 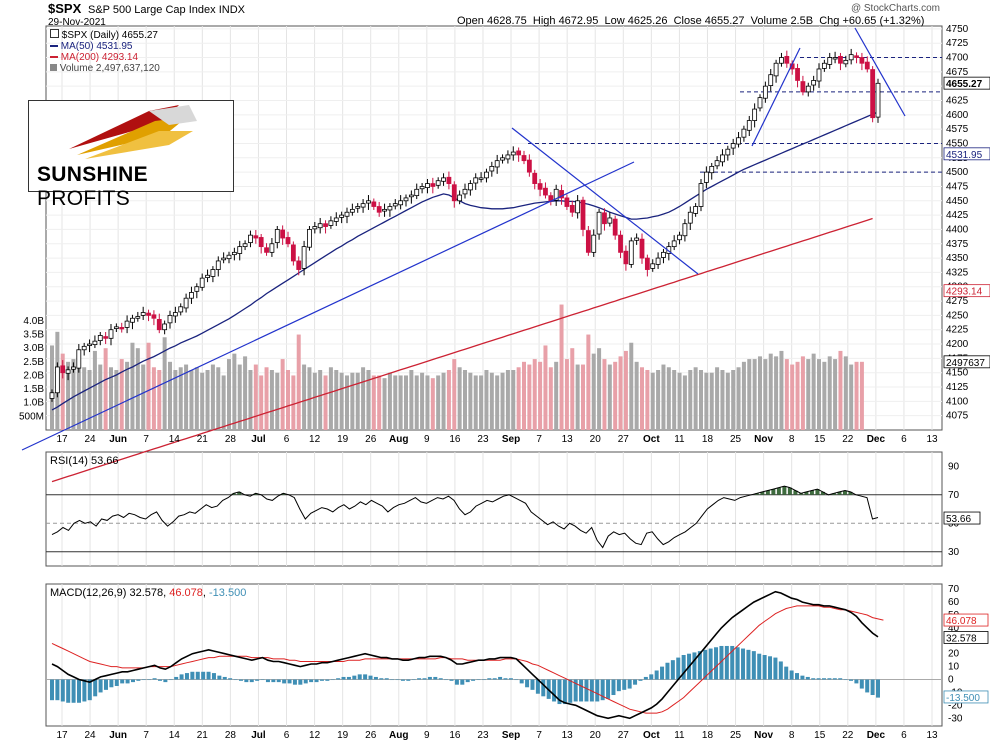 I want to click on y-tick-label-price: 4325, so click(x=957, y=272).